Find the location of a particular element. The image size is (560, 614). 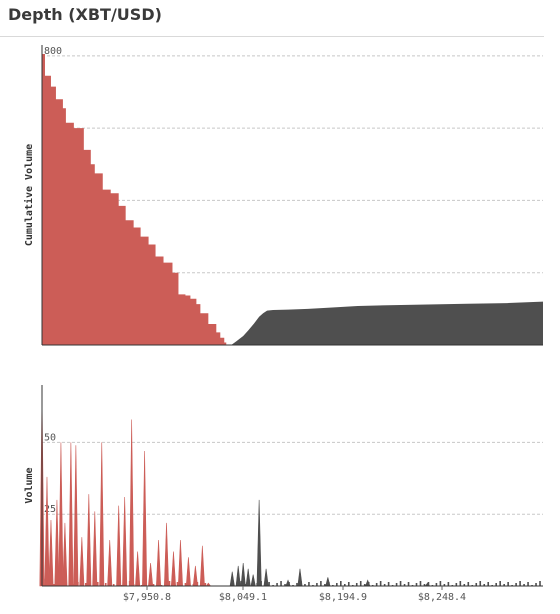

y-tick-label: 50 is located at coordinates (50, 437).